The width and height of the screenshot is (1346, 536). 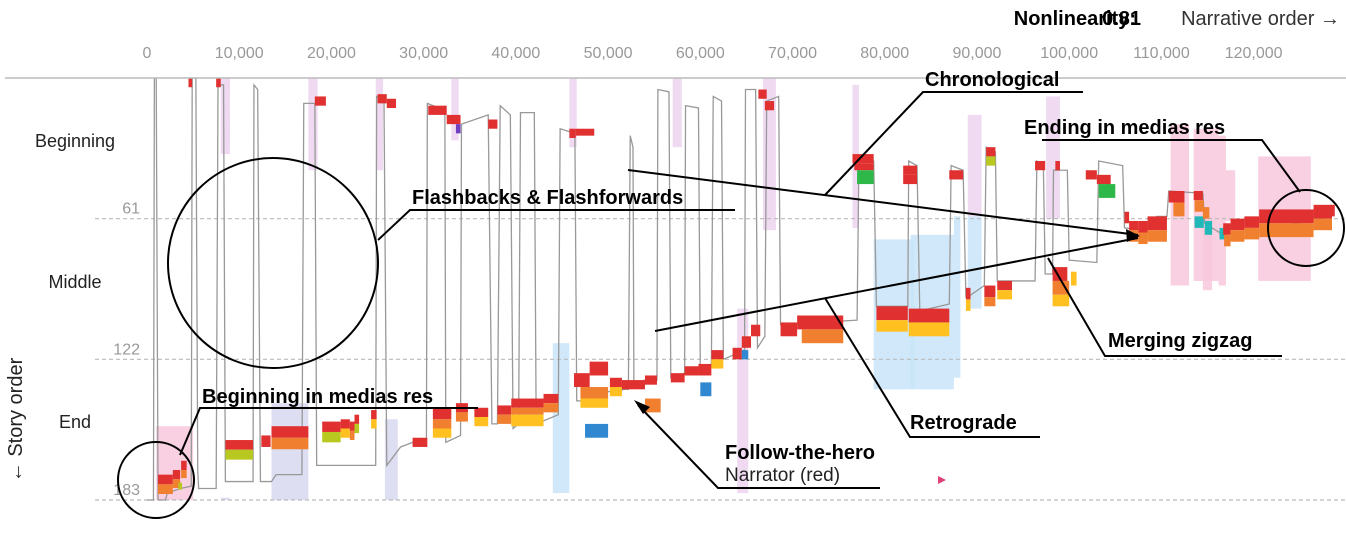 I want to click on annotation-flashbacks: Flashbacks & Flashforwards, so click(x=547, y=198).